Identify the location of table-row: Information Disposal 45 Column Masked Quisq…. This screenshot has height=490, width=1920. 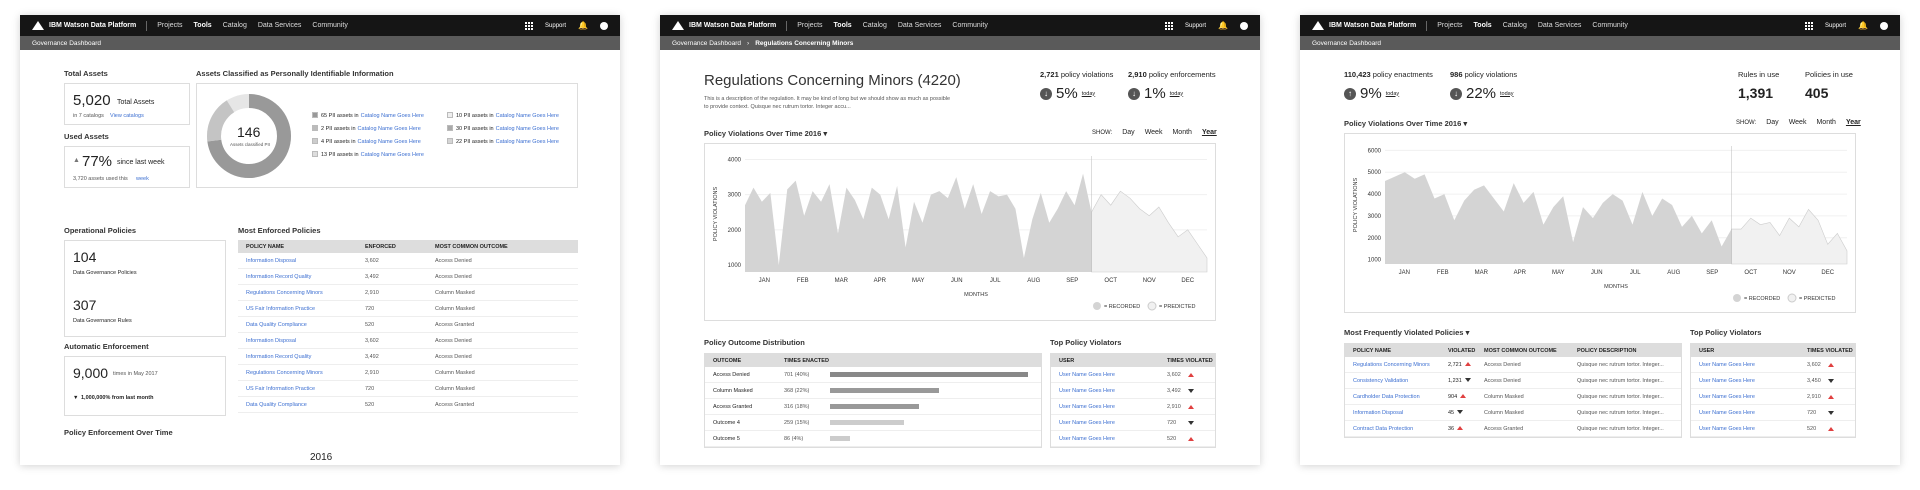
(1513, 413).